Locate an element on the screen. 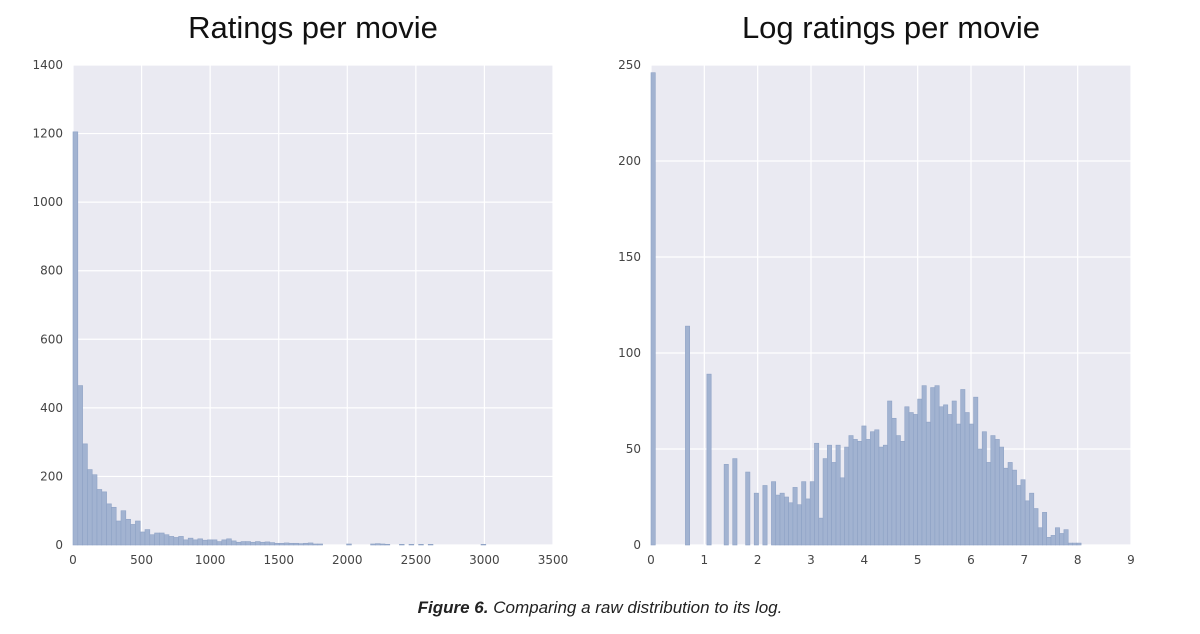  x-tick-label: 8 is located at coordinates (1078, 560).